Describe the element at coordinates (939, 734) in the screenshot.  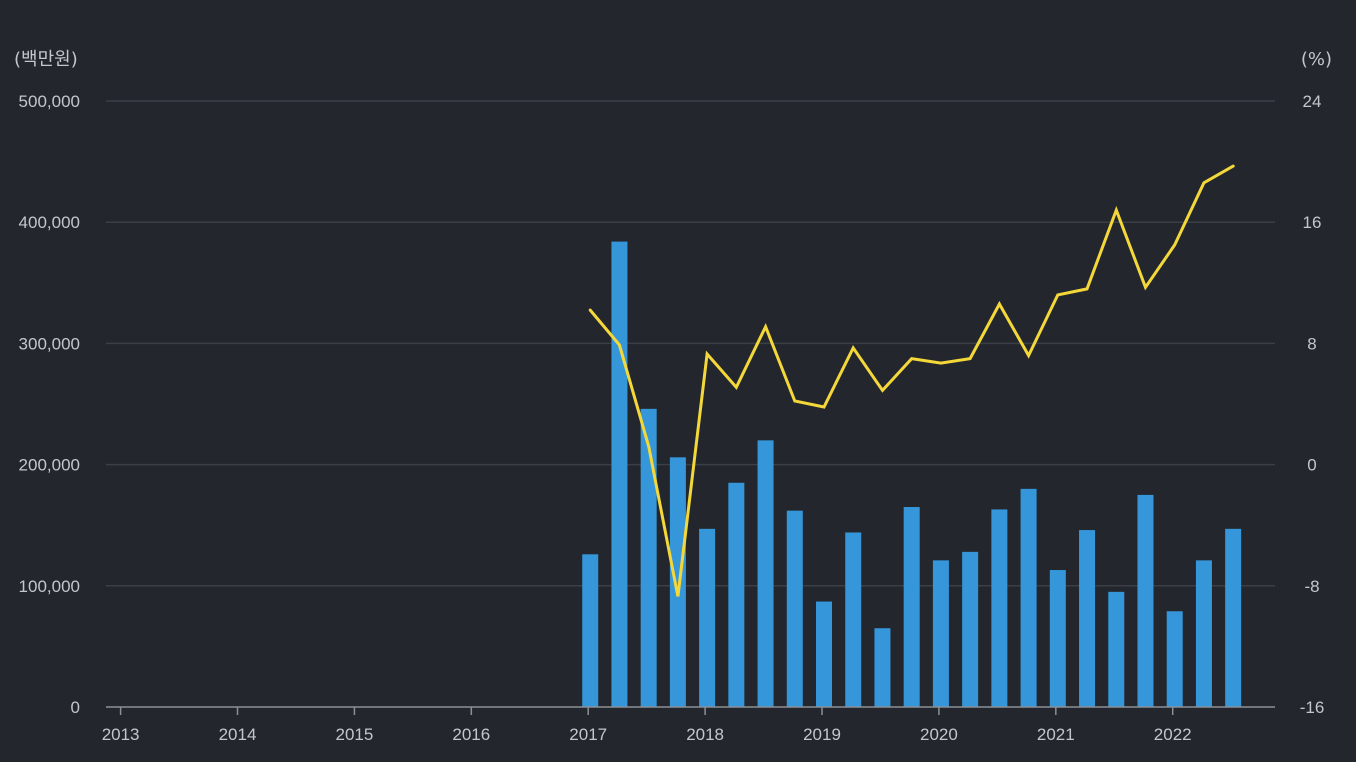
I see `x-tick-label: 2020` at that location.